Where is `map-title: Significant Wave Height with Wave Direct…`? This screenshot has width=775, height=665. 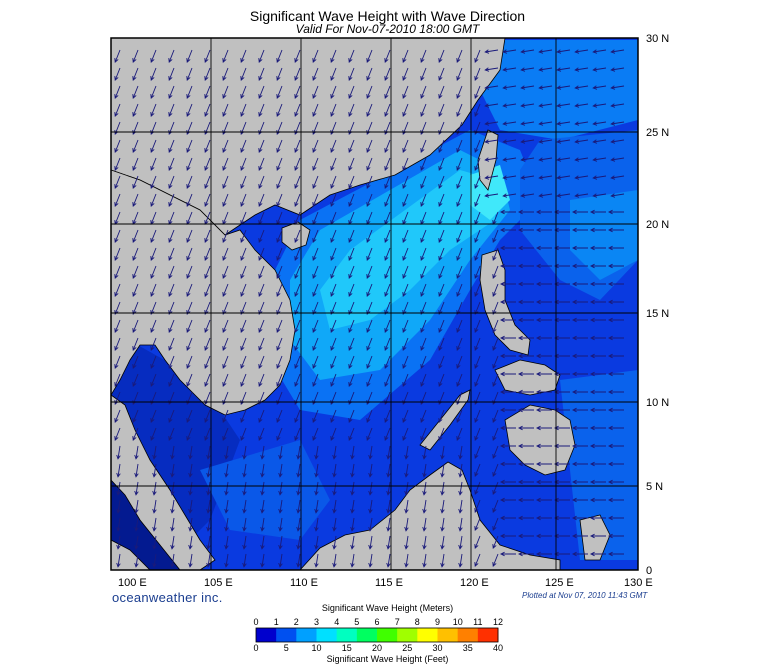
map-title: Significant Wave Height with Wave Direct… is located at coordinates (387, 16).